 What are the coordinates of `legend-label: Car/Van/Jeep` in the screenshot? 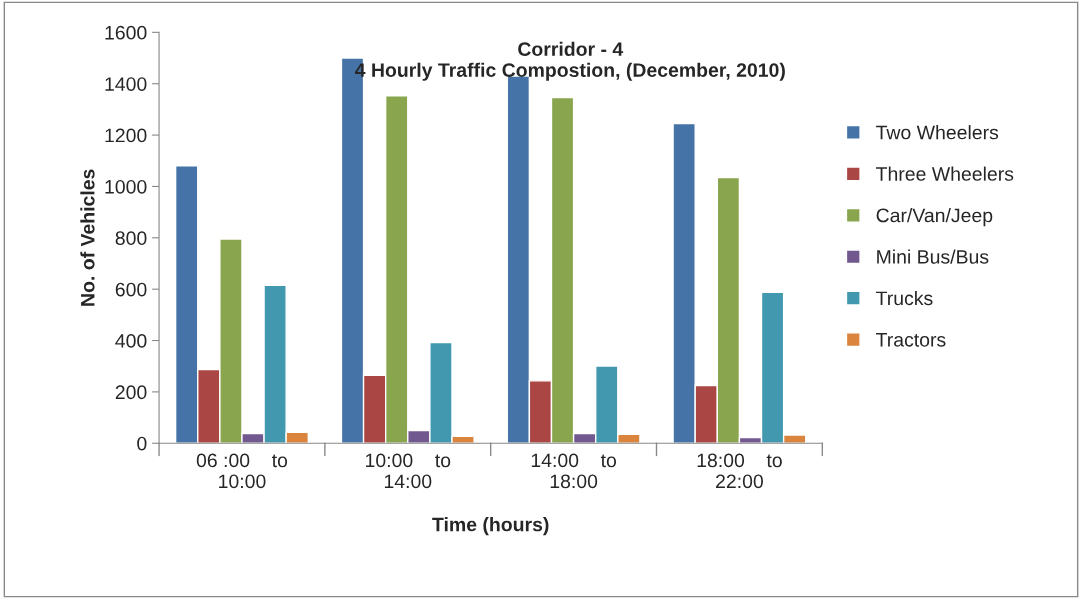 It's located at (934, 217).